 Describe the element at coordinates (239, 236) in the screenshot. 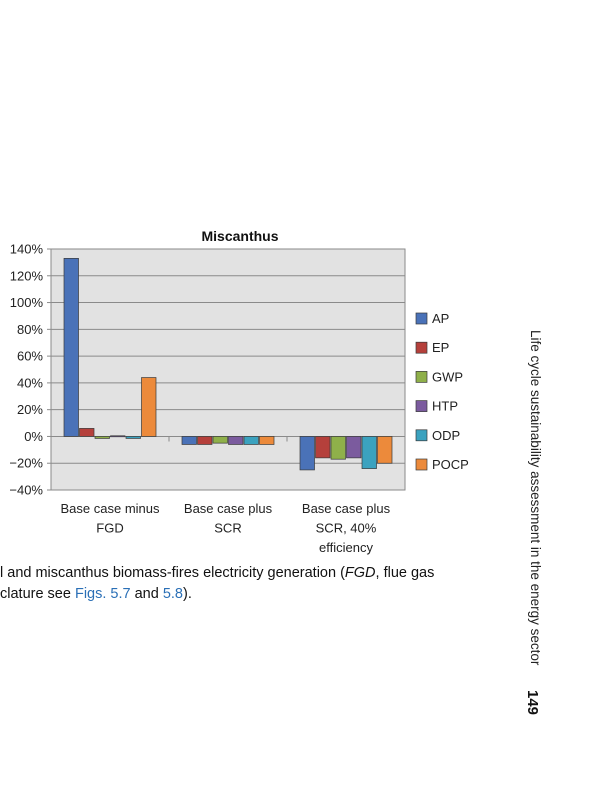

I see `chart-title: Miscanthus` at that location.